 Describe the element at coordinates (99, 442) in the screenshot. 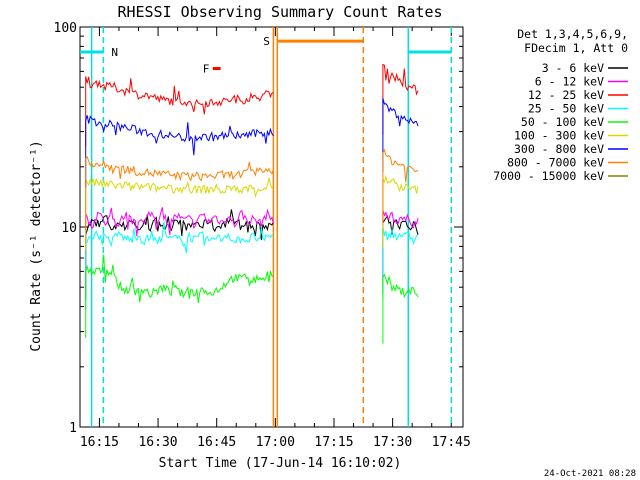

I see `x-tick-label: 16:15` at that location.